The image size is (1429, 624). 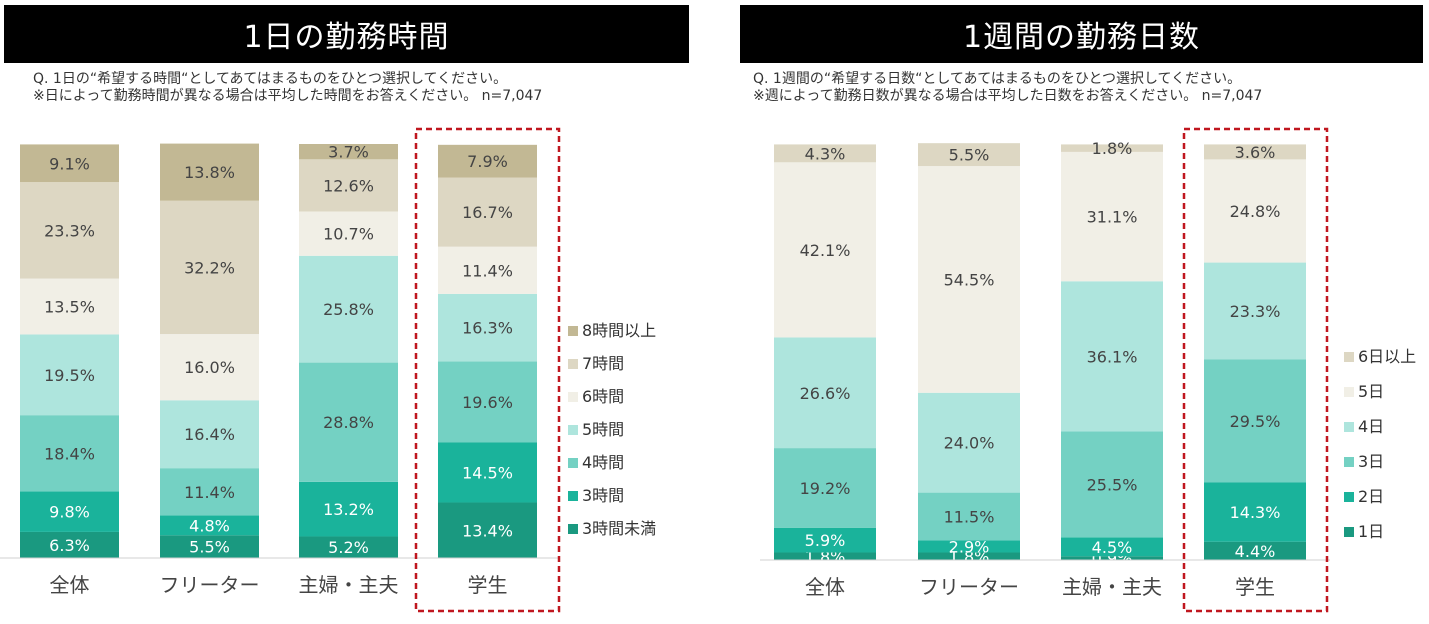 I want to click on data-label: 4.5%, so click(x=1112, y=547).